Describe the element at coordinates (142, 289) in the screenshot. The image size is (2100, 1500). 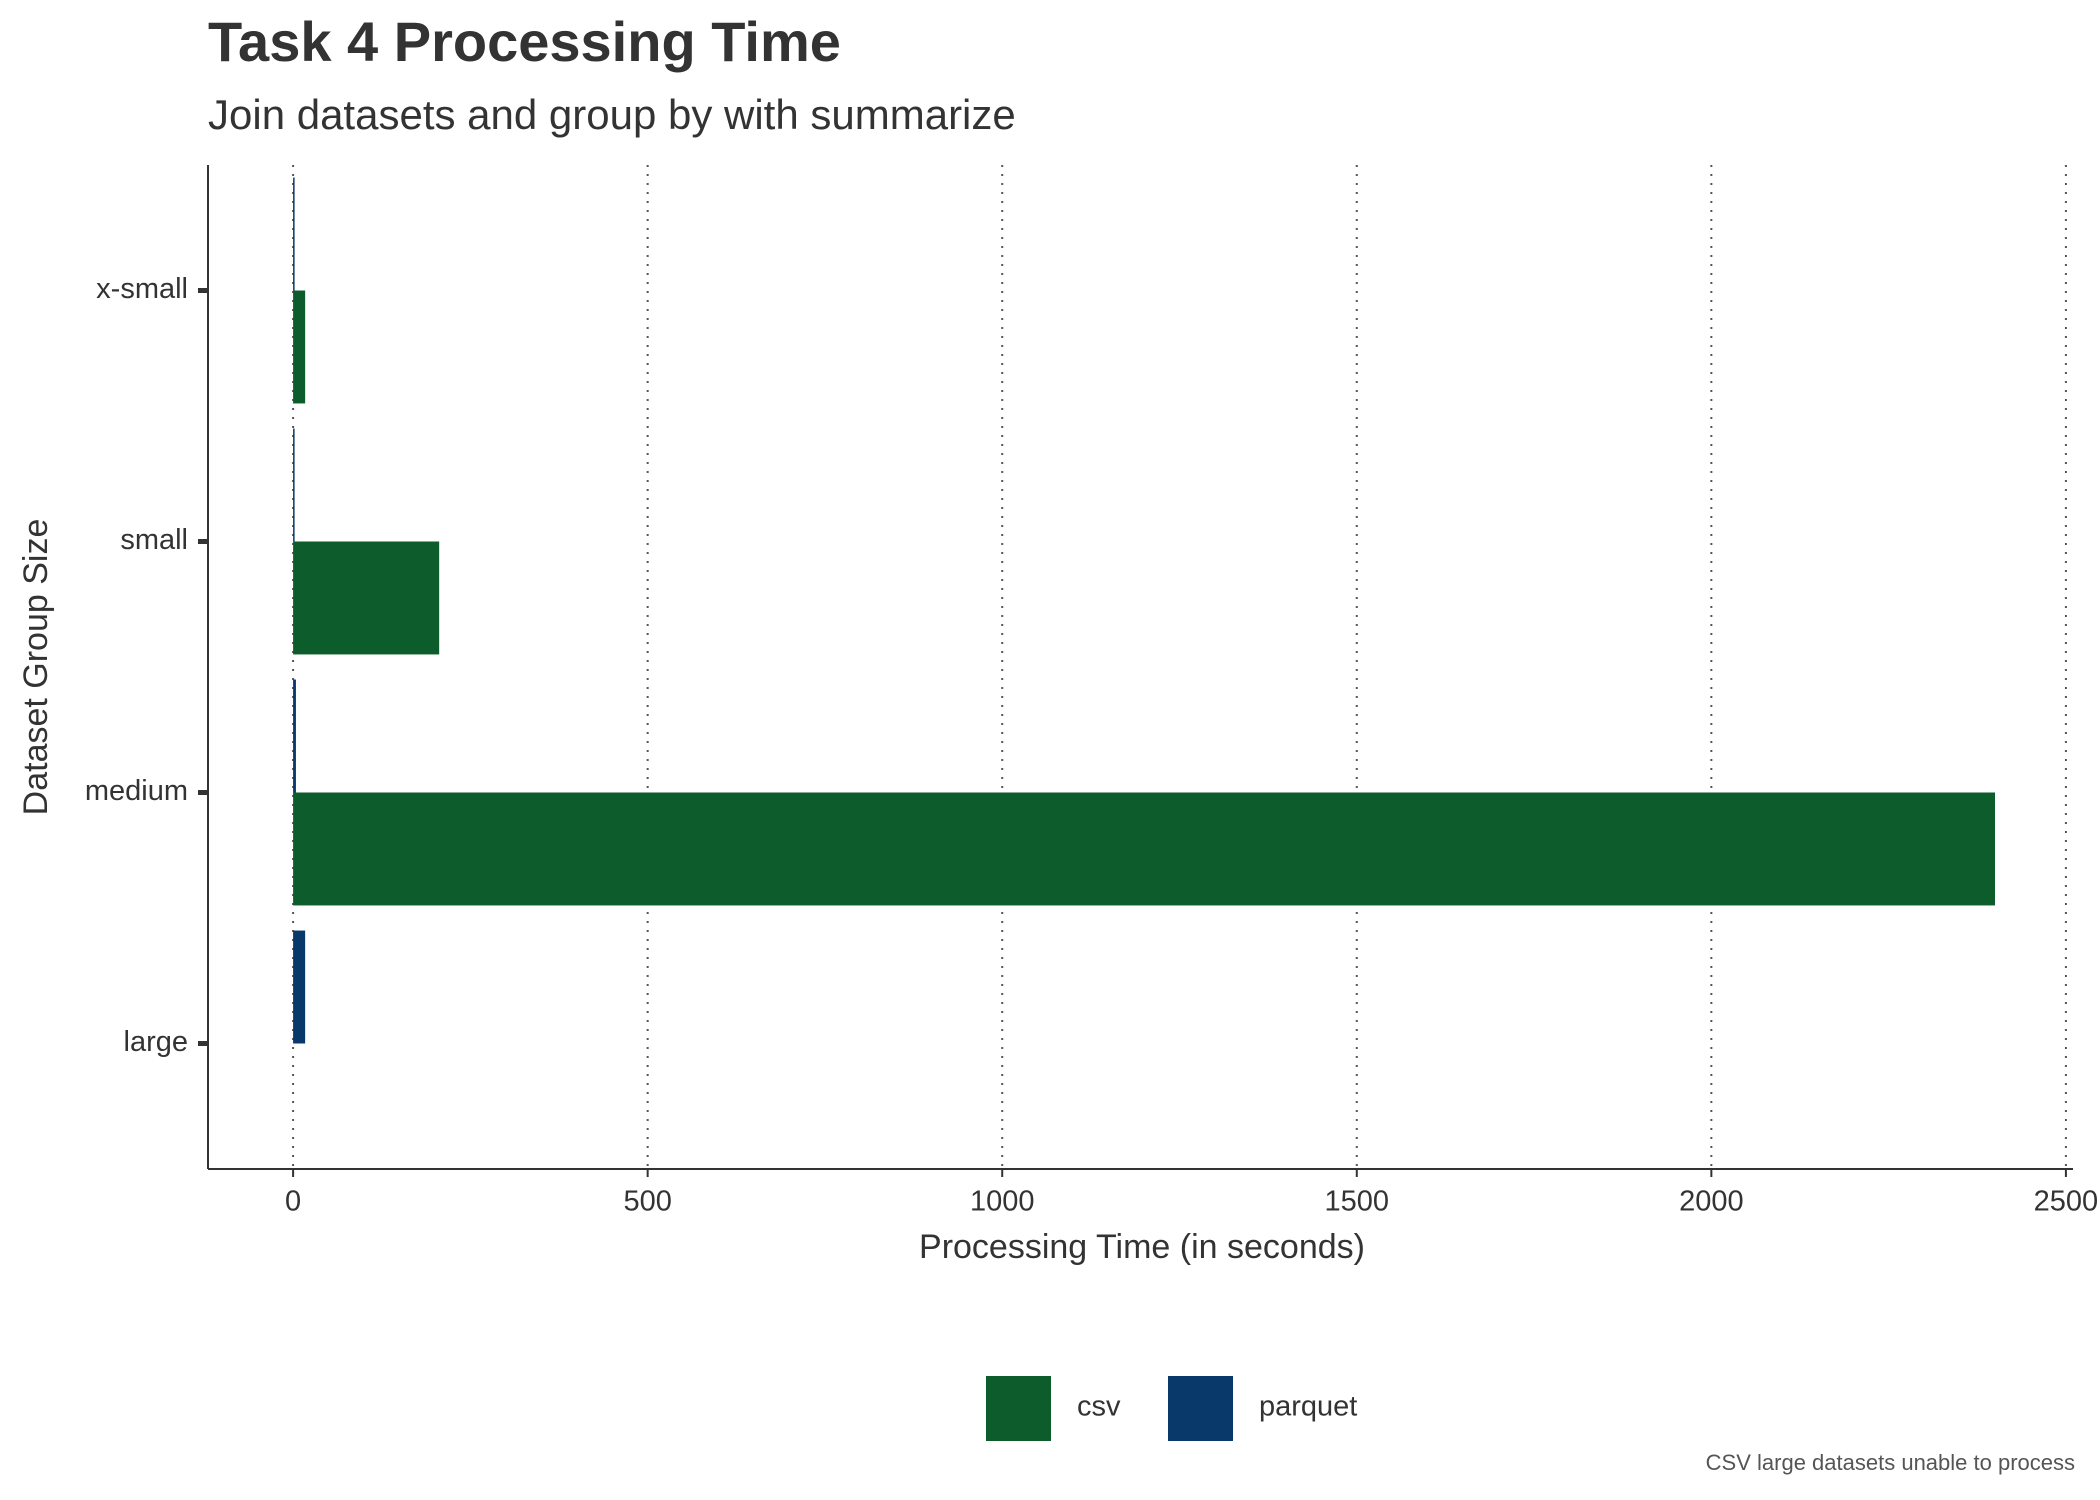
I see `y-tick-label: x-small` at that location.